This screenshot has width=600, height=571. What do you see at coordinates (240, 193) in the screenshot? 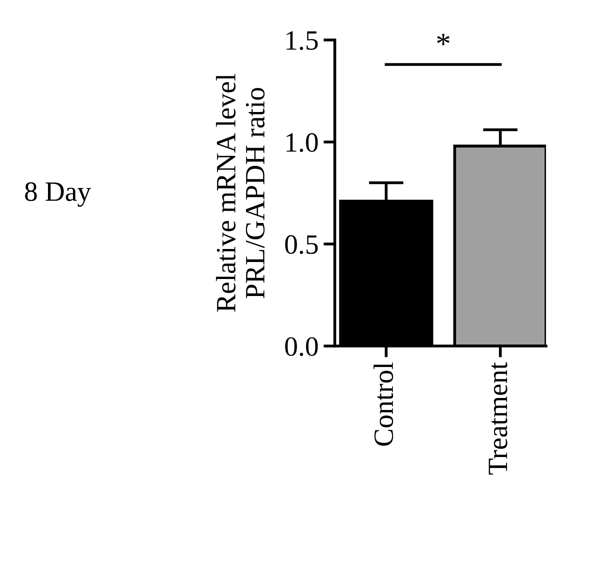
I see `y-axis-title: Relative mRNA level PRL/GAPDH ratio` at bounding box center [240, 193].